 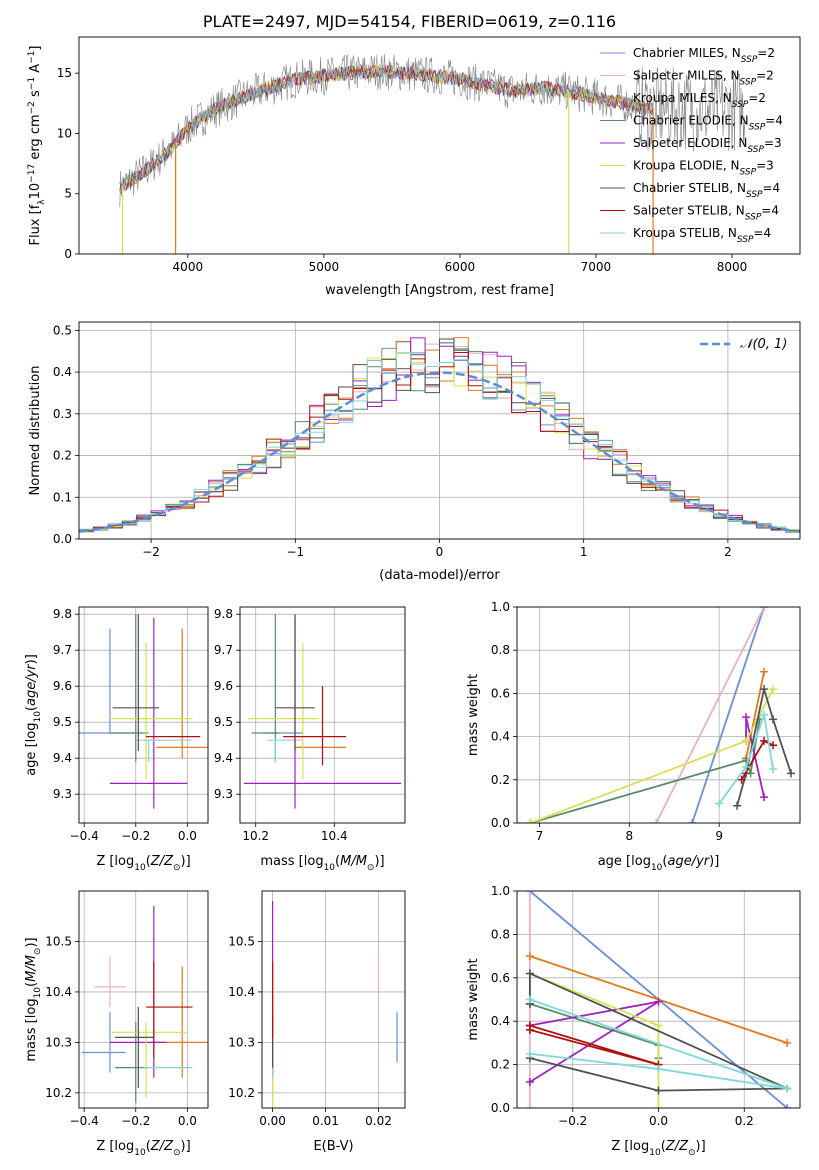 I want to click on series-salpeter-miles, so click(x=710, y=715).